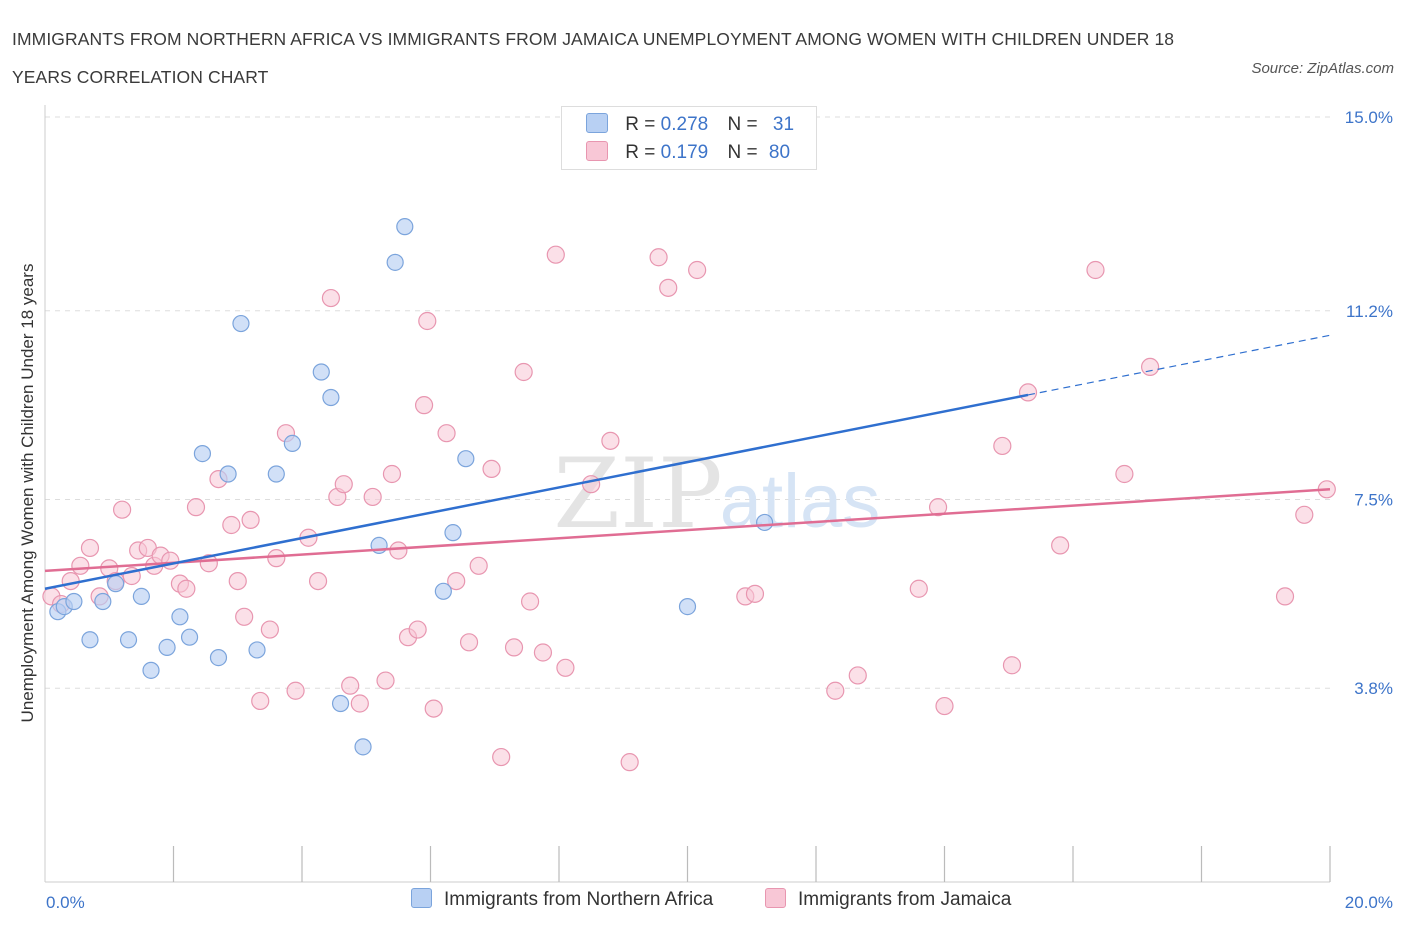 The width and height of the screenshot is (1406, 930). What do you see at coordinates (689, 138) in the screenshot?
I see `stats-legend: R = 0.278 N = 31 R = 0.179 N = 80` at bounding box center [689, 138].